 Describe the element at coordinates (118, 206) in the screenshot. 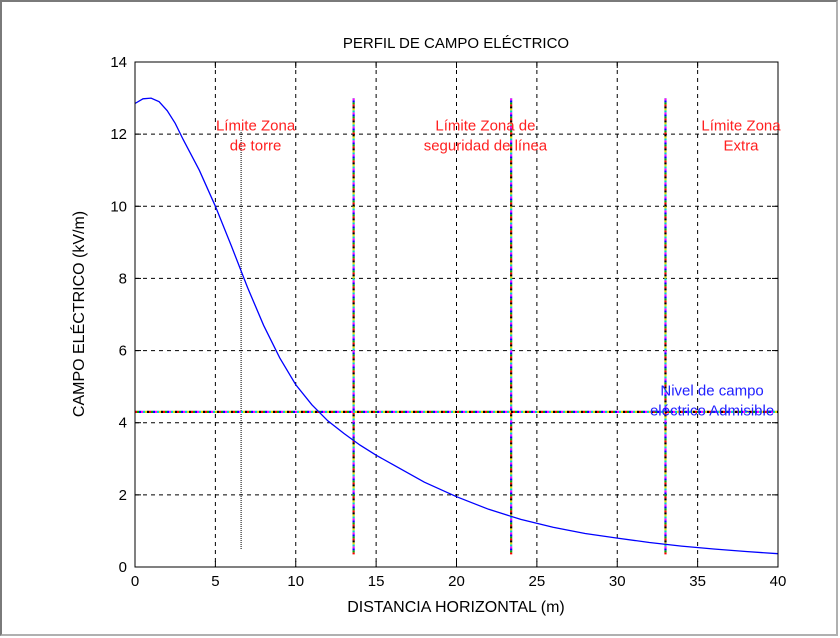

I see `y-tick-label: 10` at that location.